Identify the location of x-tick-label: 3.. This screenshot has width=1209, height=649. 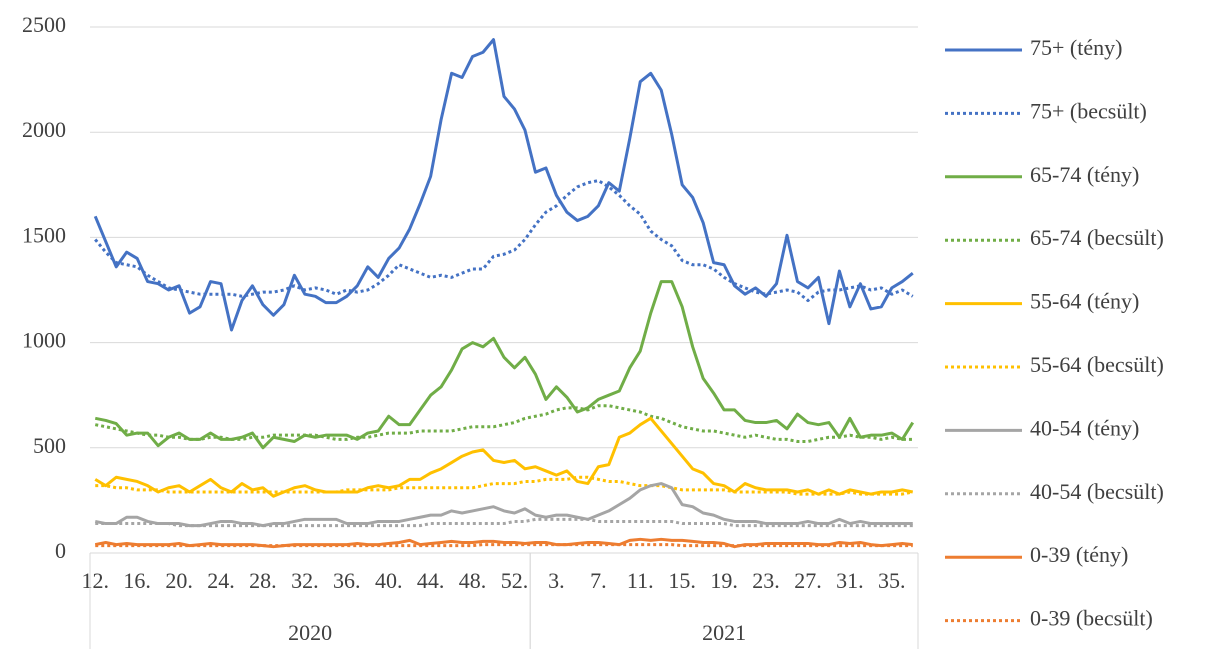
(556, 580).